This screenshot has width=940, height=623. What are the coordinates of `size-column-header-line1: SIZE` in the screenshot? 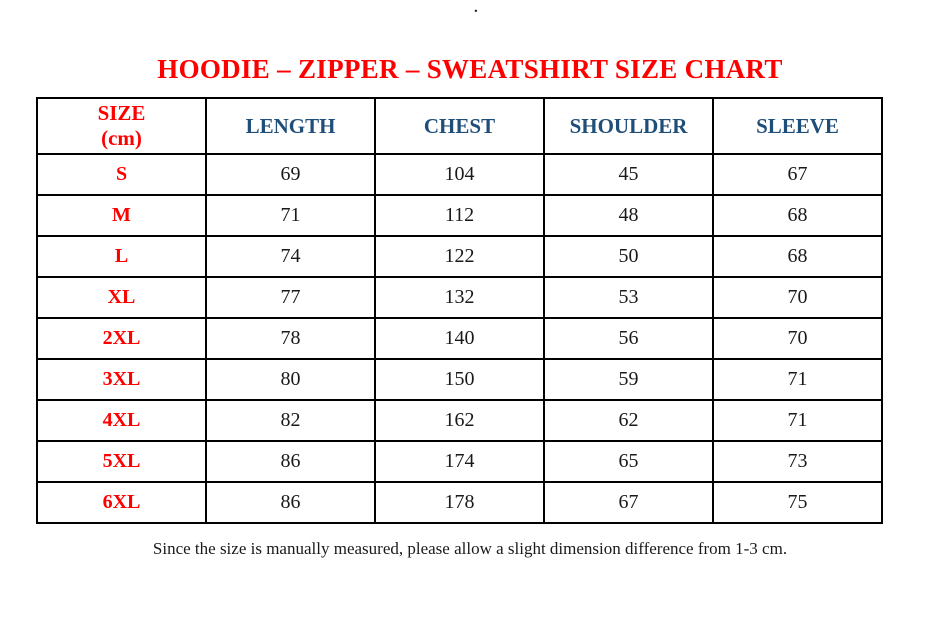 It's located at (121, 112).